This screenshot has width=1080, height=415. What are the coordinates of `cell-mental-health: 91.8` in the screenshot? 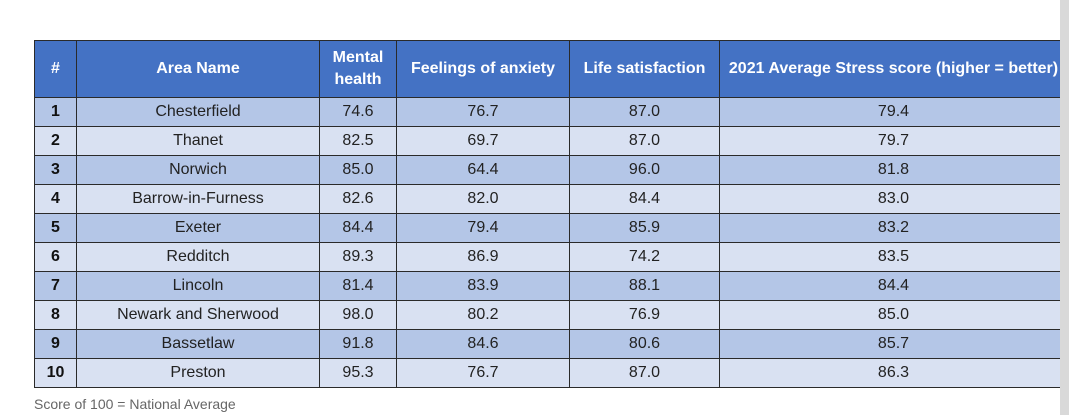 It's located at (358, 344).